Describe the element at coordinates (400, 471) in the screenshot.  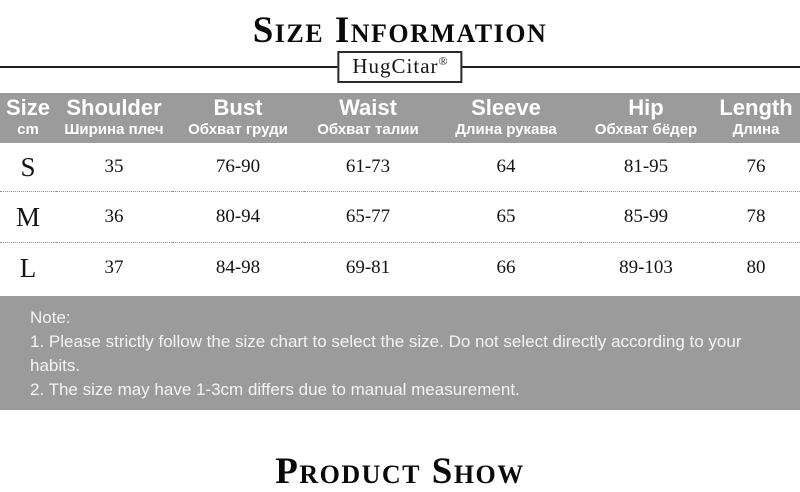
I see `product-show-title: Product Show` at that location.